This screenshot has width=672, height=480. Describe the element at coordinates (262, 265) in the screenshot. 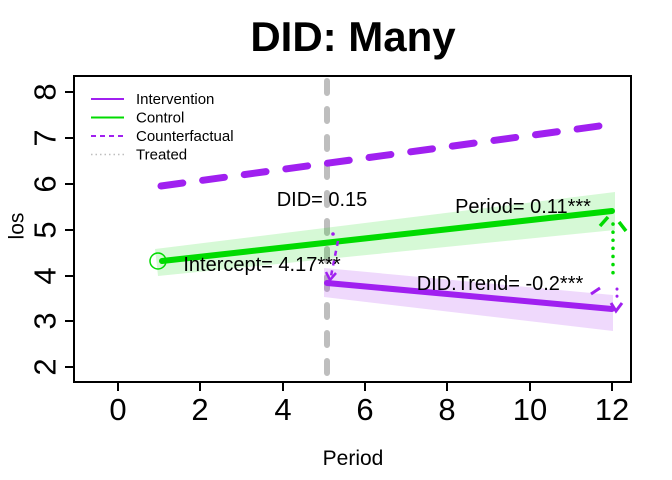

I see `annotation-intercept: Intercept= 4.17***` at that location.